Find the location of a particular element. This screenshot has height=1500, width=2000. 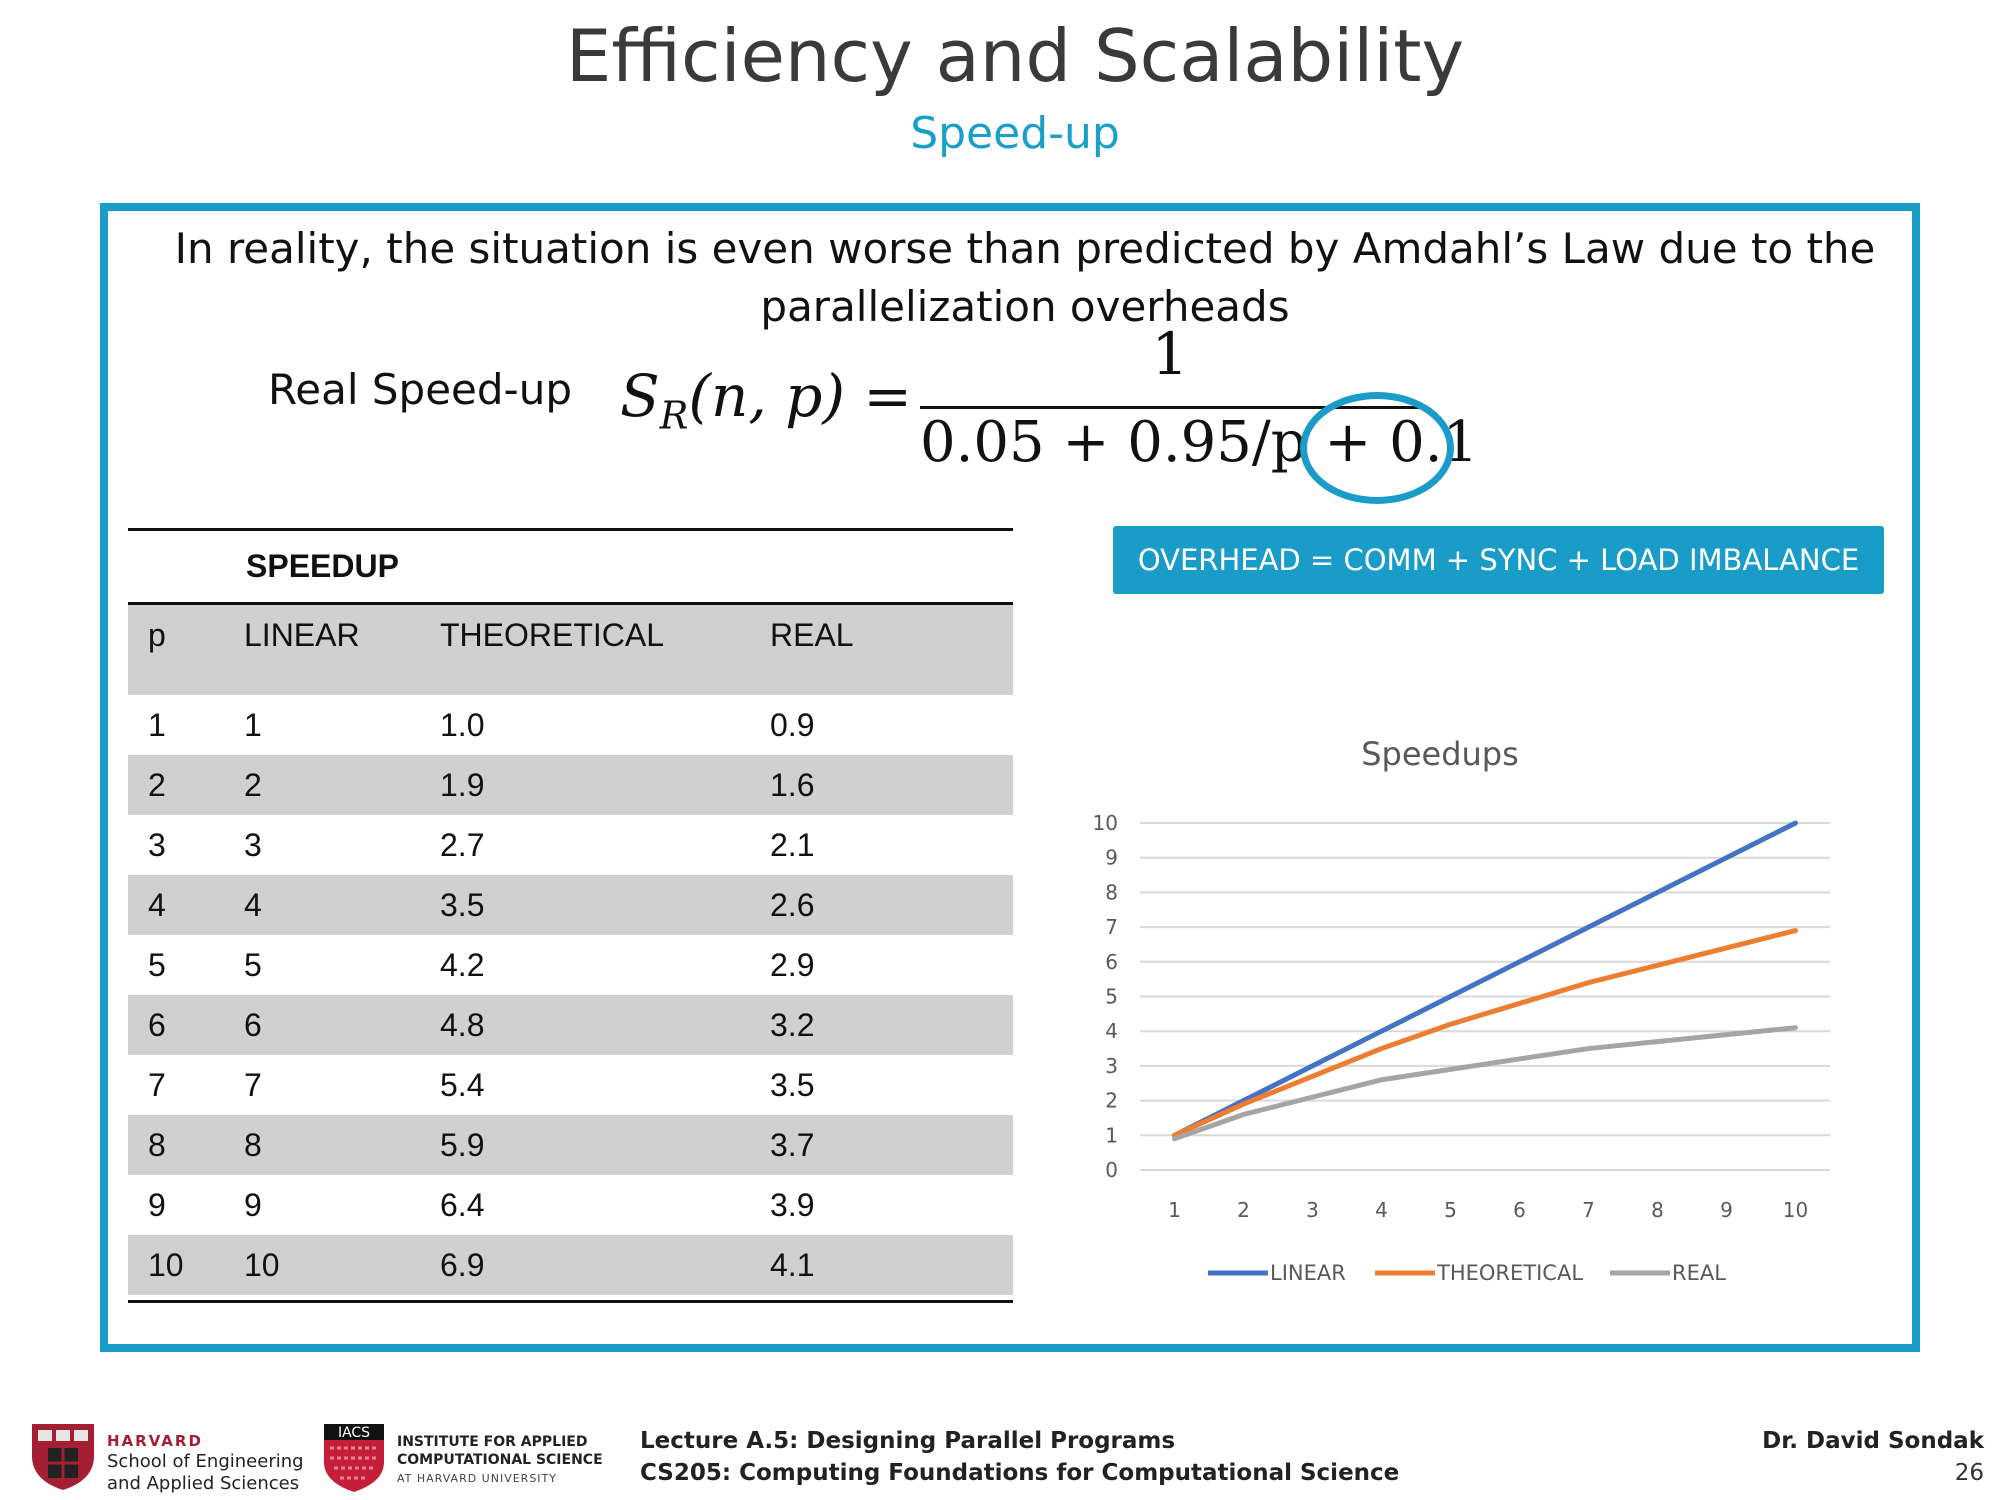

real-speedup-label: Real Speed-up is located at coordinates (420, 389).